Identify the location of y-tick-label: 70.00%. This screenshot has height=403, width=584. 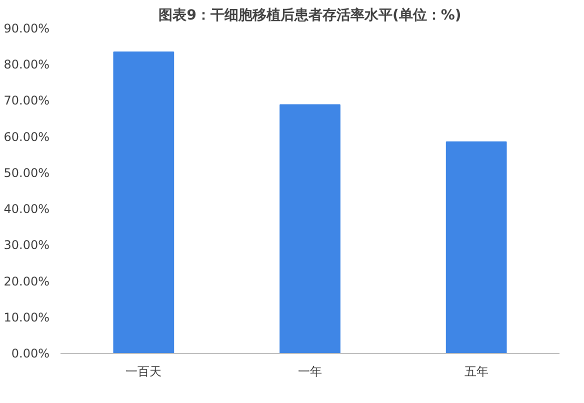
(27, 101).